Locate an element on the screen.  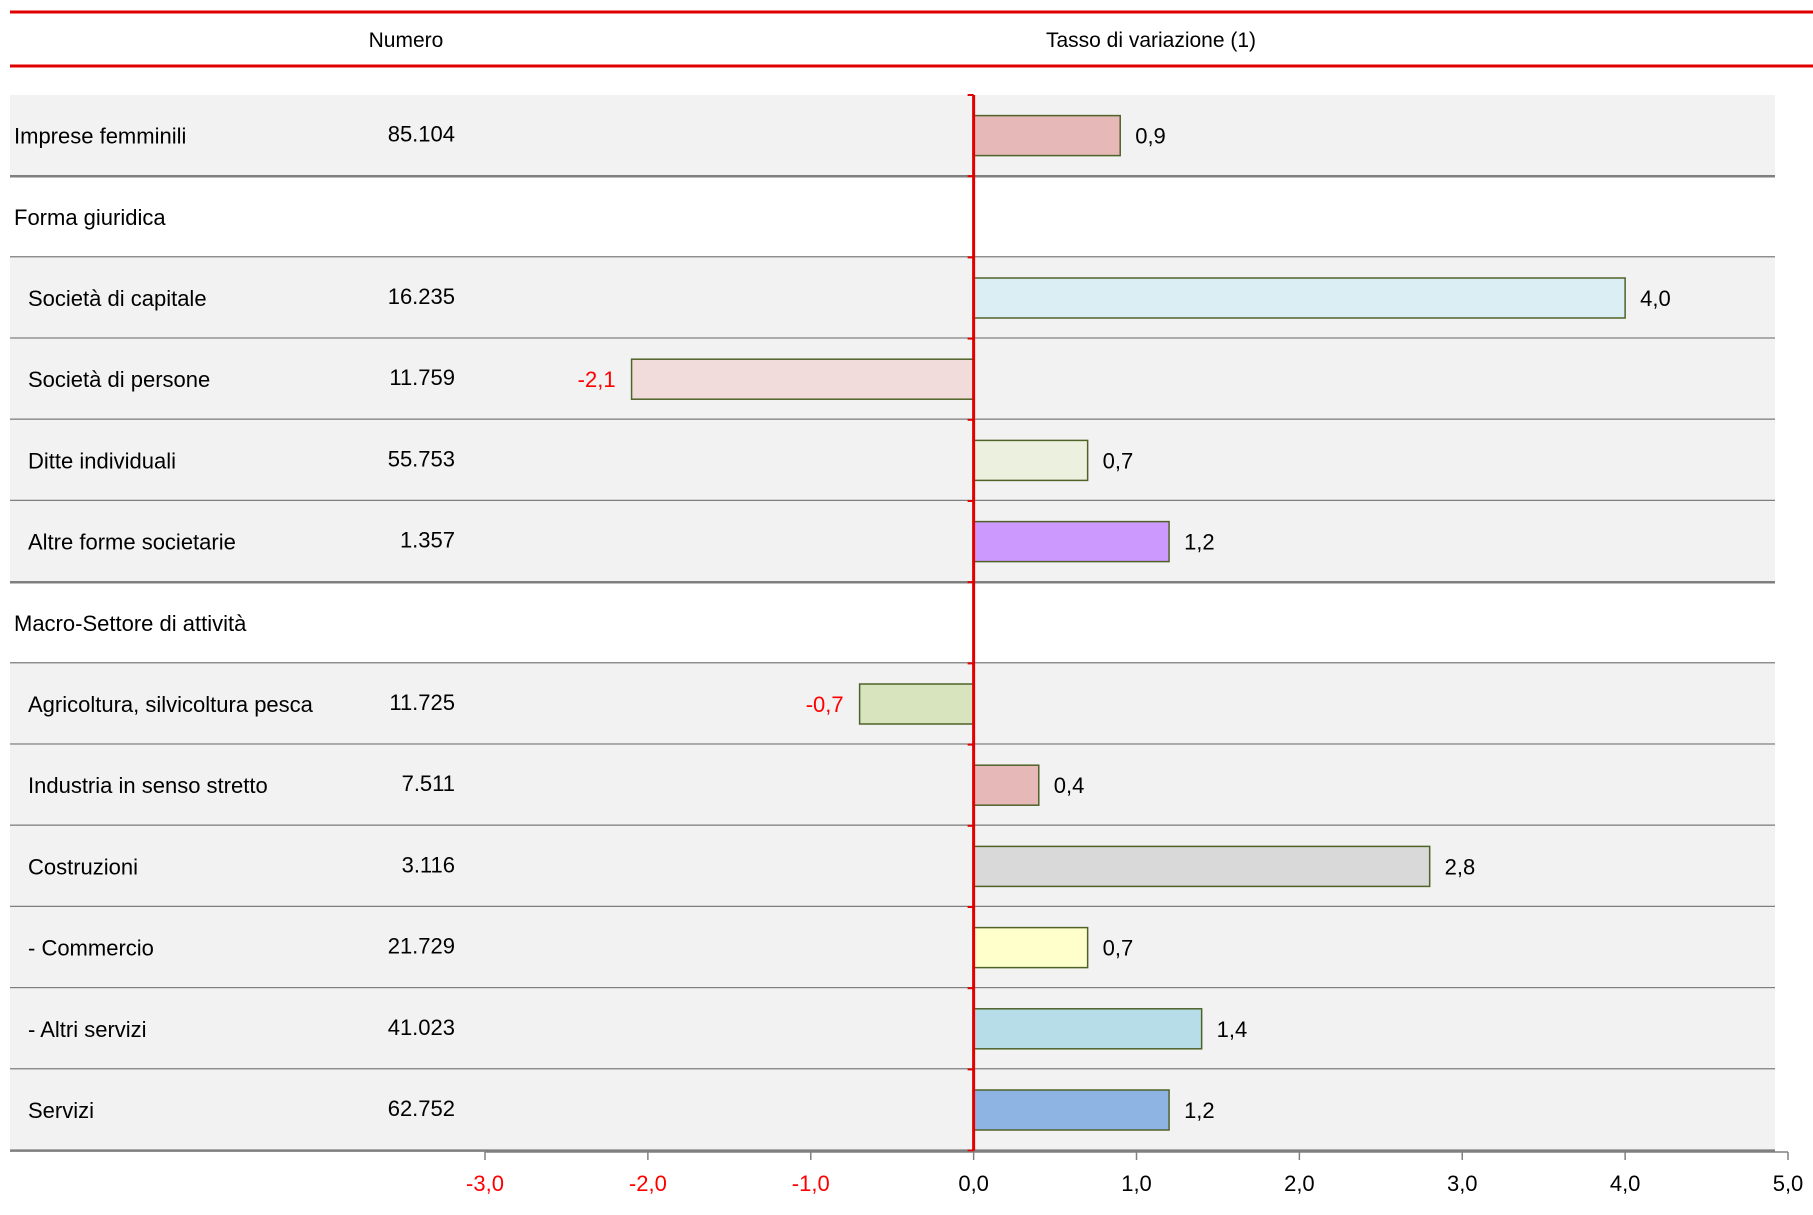
row-numero: 11.725 is located at coordinates (422, 702).